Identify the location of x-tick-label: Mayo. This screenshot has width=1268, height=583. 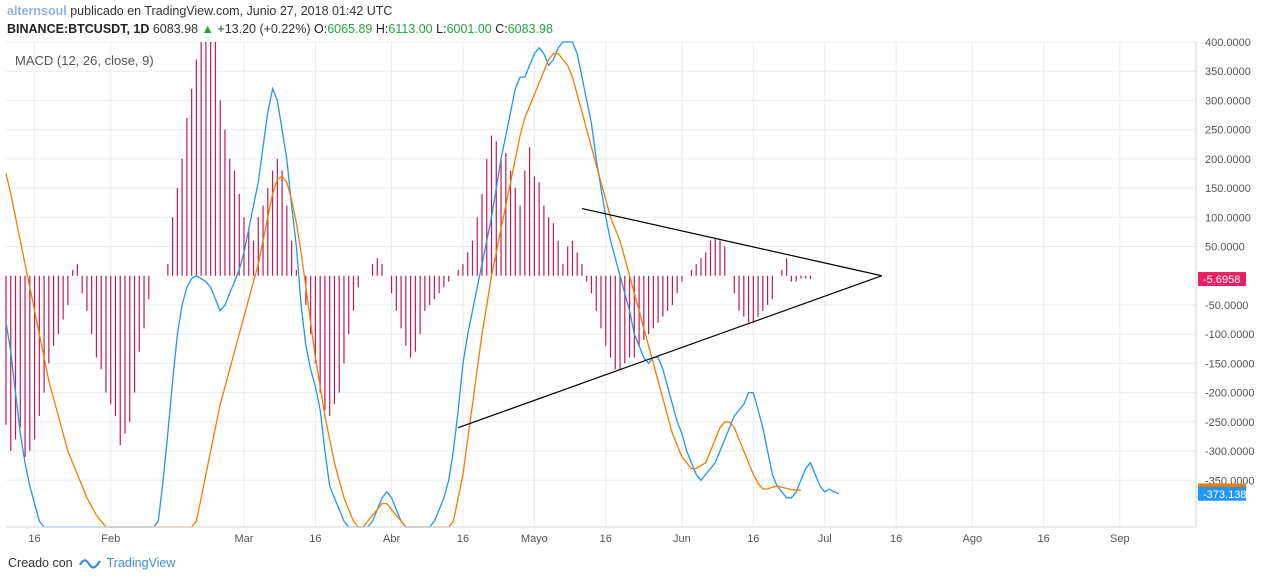
(534, 539).